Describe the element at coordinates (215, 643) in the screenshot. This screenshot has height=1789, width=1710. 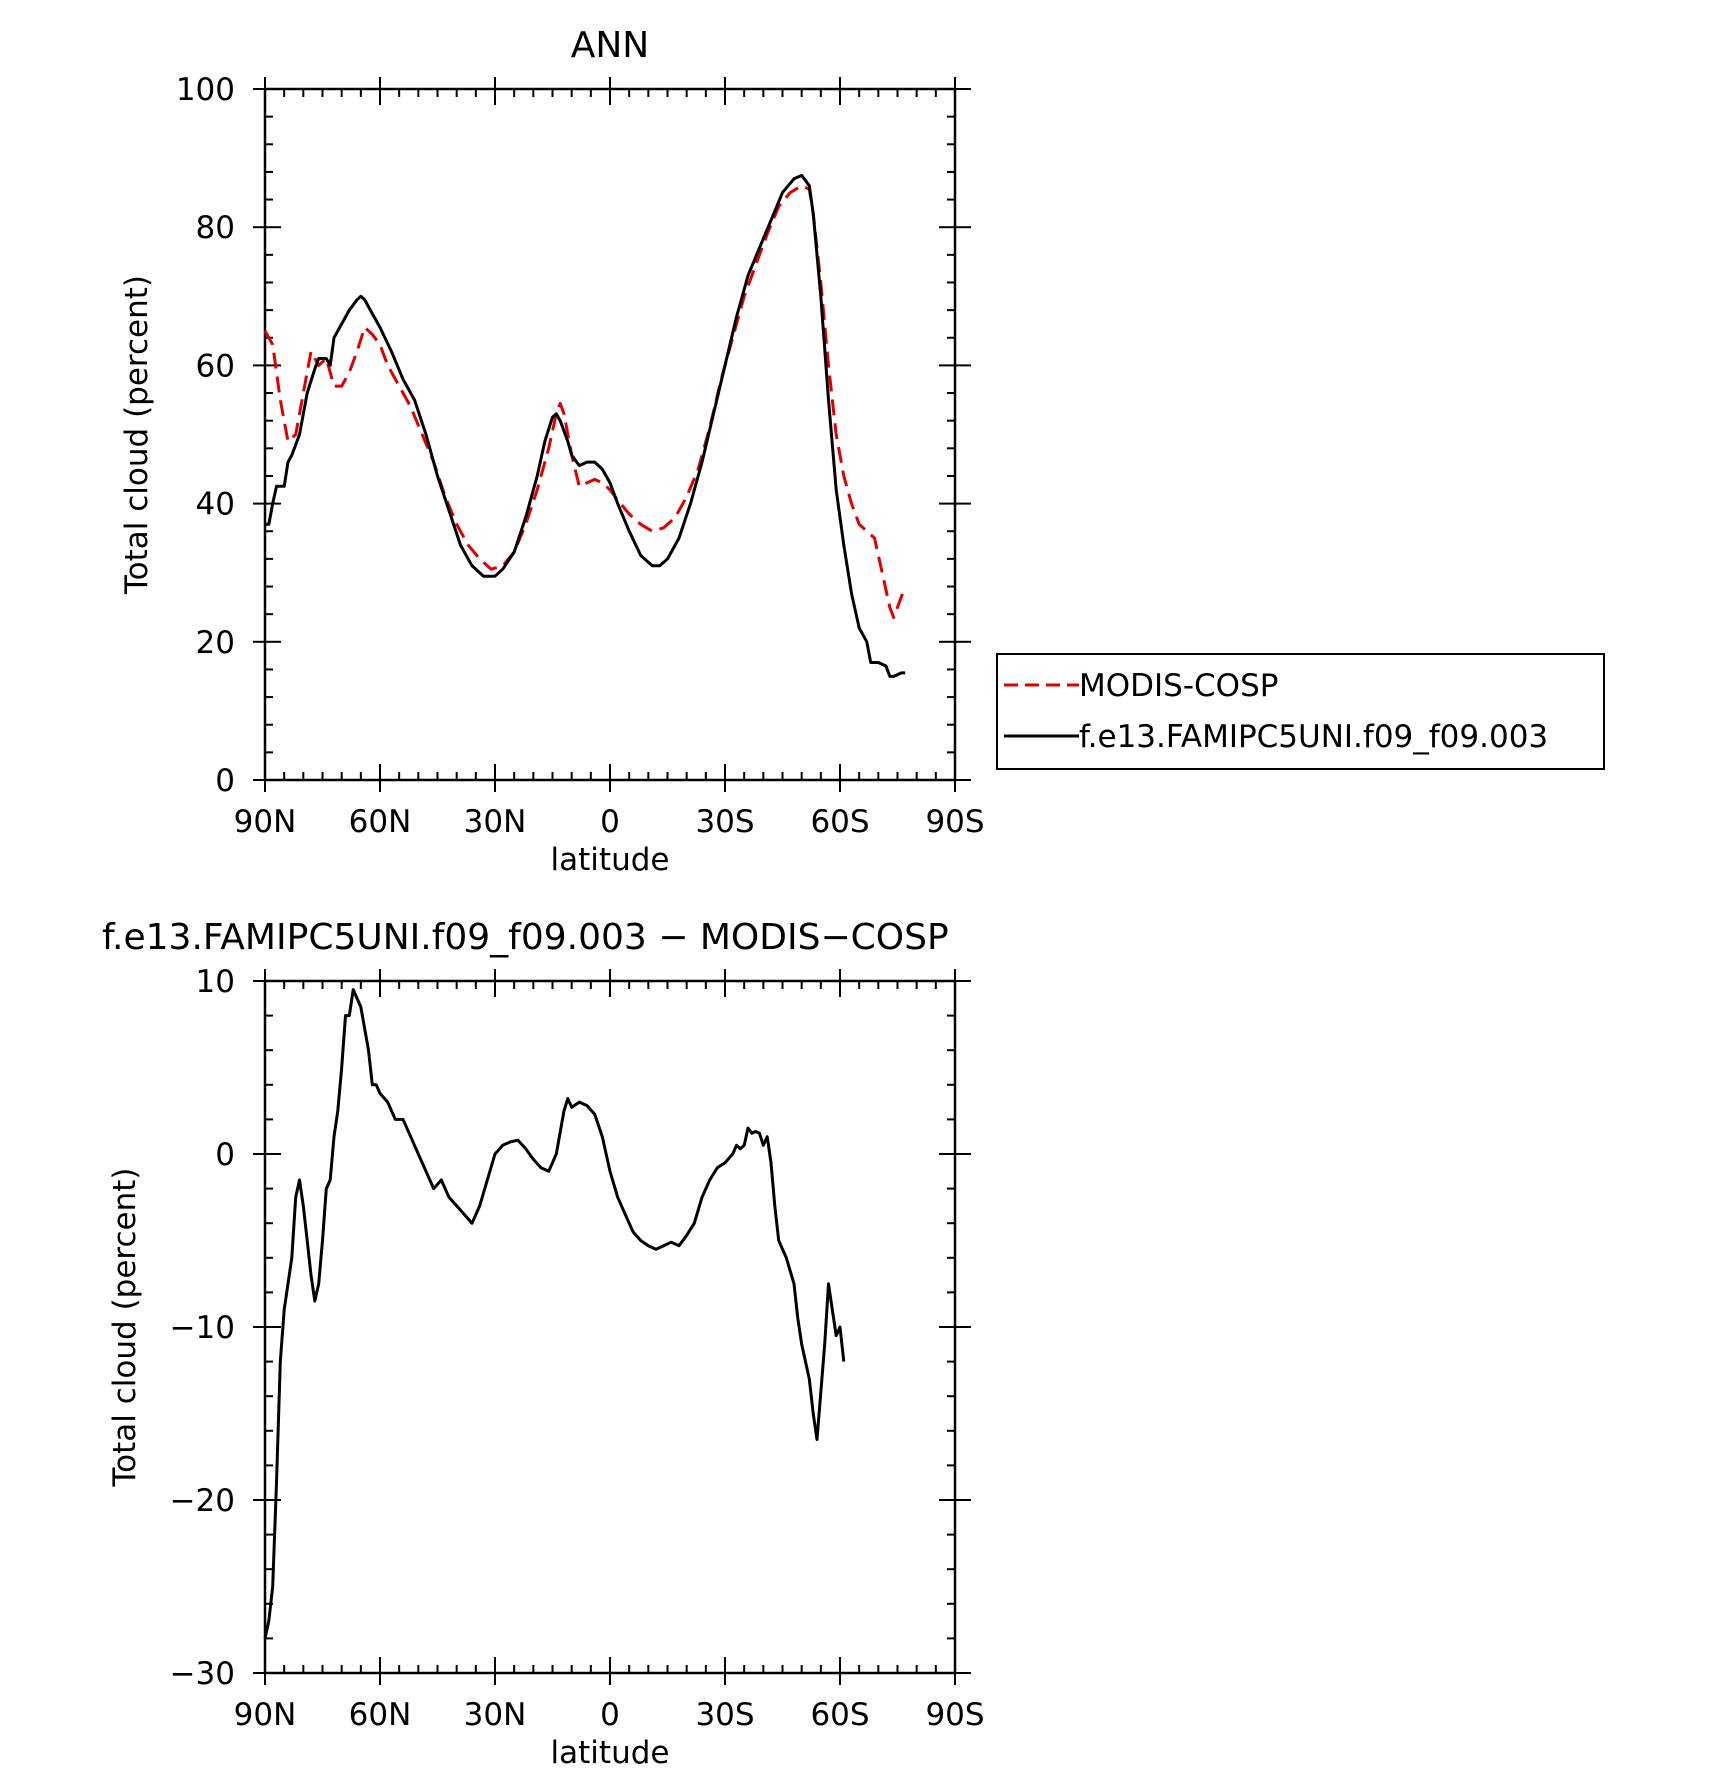
I see `y-tick-label: 20` at that location.